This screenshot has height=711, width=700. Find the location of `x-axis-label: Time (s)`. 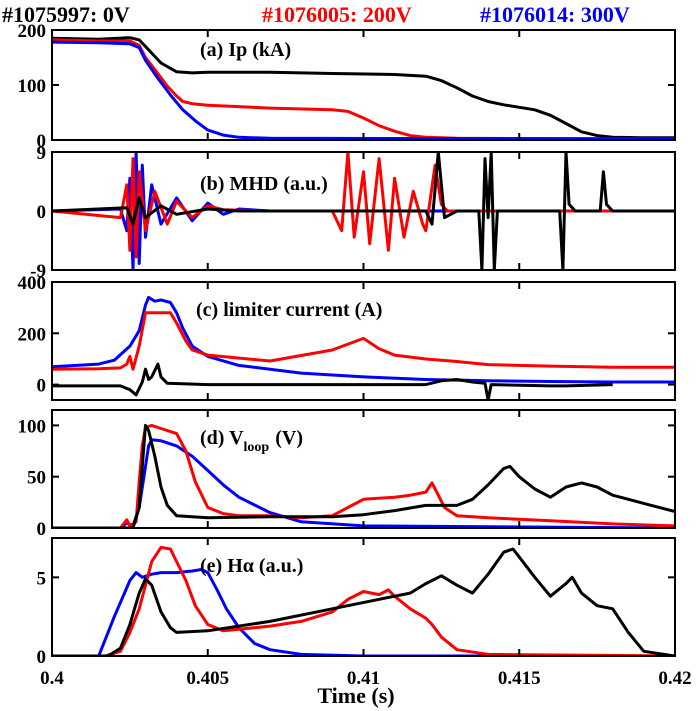

x-axis-label: Time (s) is located at coordinates (355, 695).